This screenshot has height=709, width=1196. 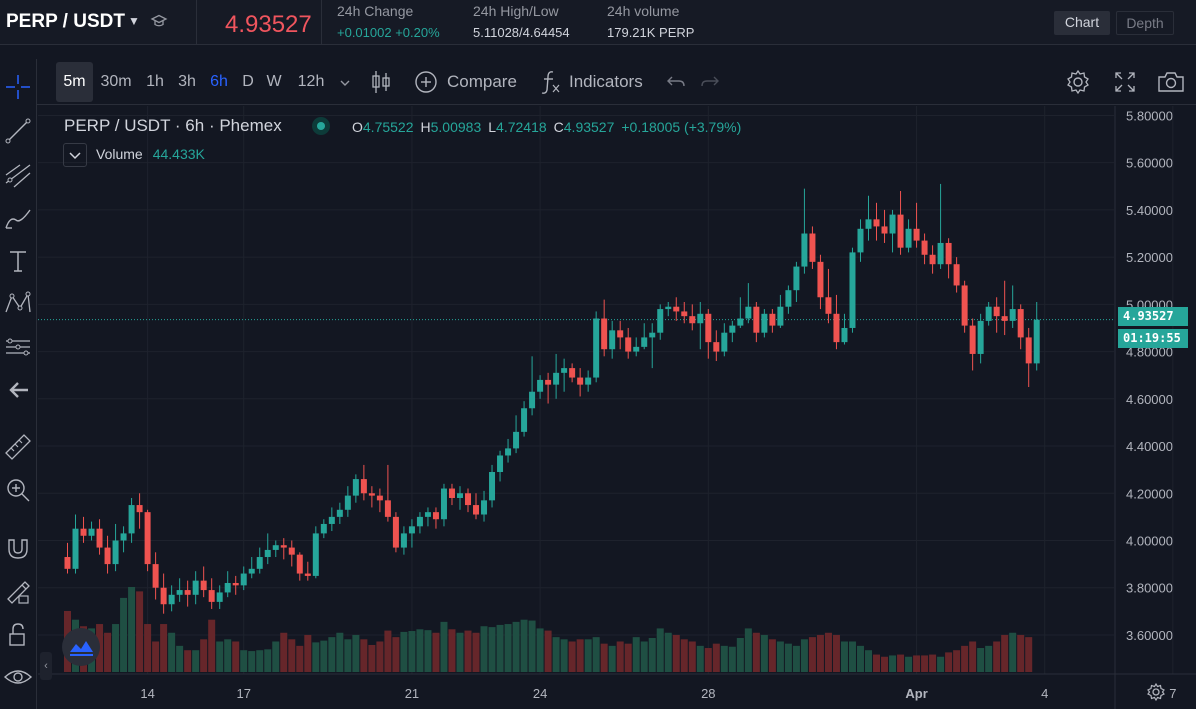 I want to click on arrow-left-icon, so click(x=18, y=390).